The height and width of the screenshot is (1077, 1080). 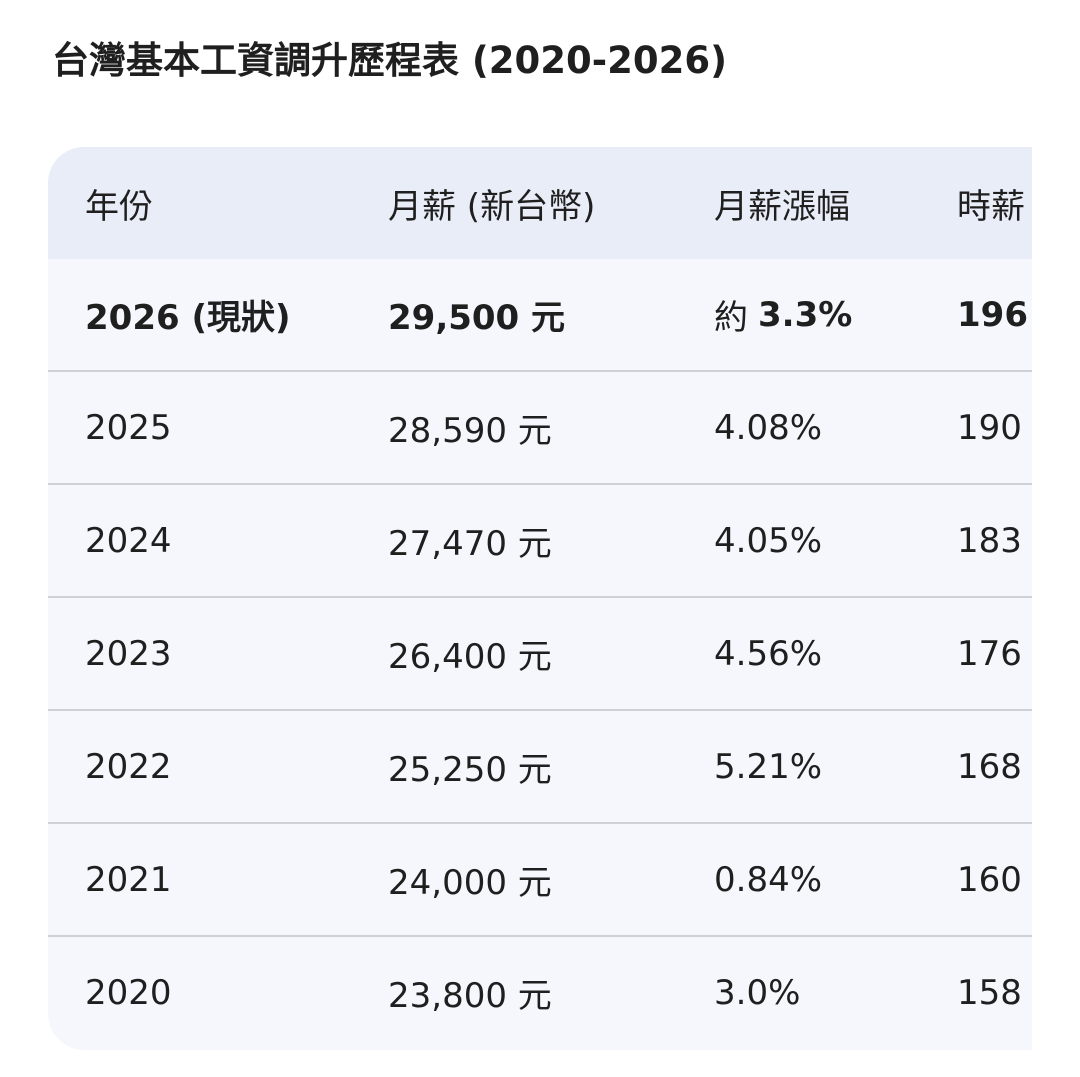 What do you see at coordinates (492, 206) in the screenshot?
I see `column-header: 月薪 (新台幣)` at bounding box center [492, 206].